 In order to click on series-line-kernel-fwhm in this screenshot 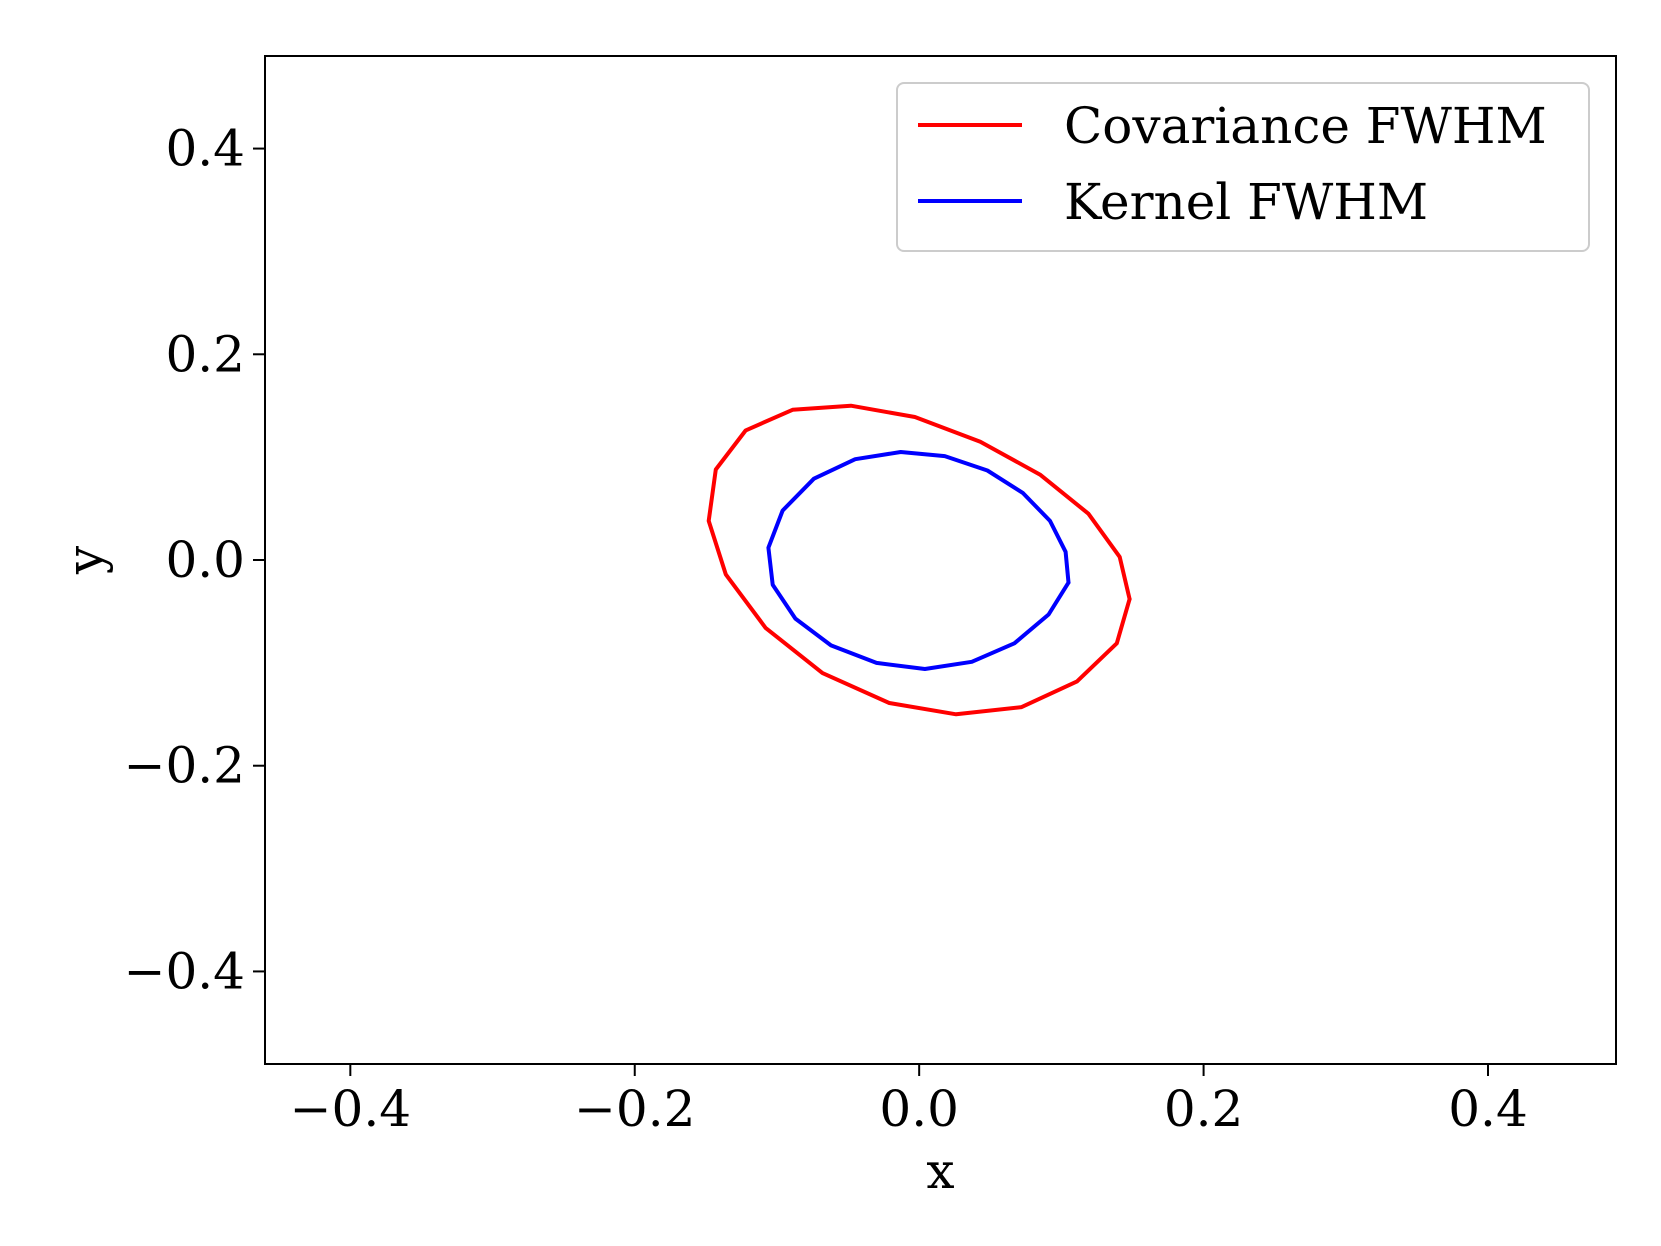, I will do `click(918, 560)`.